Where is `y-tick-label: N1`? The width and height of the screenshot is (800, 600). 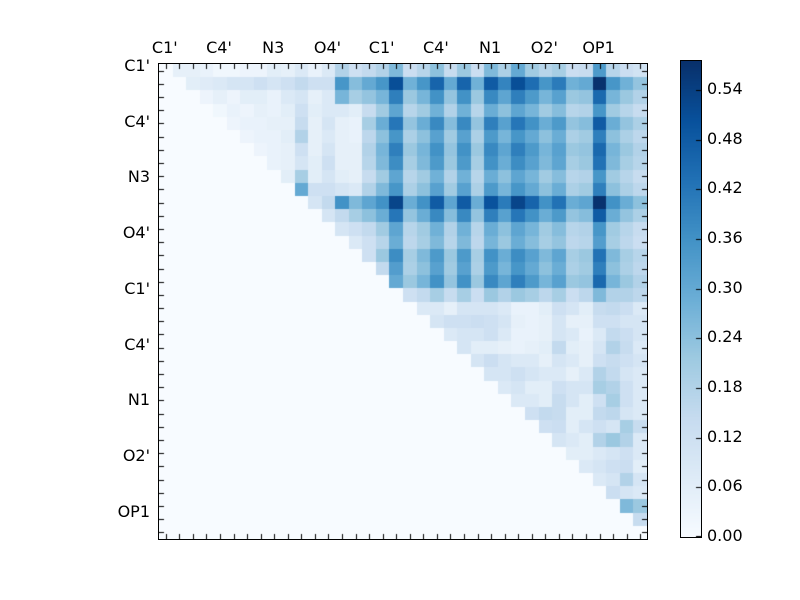
y-tick-label: N1 is located at coordinates (138, 400).